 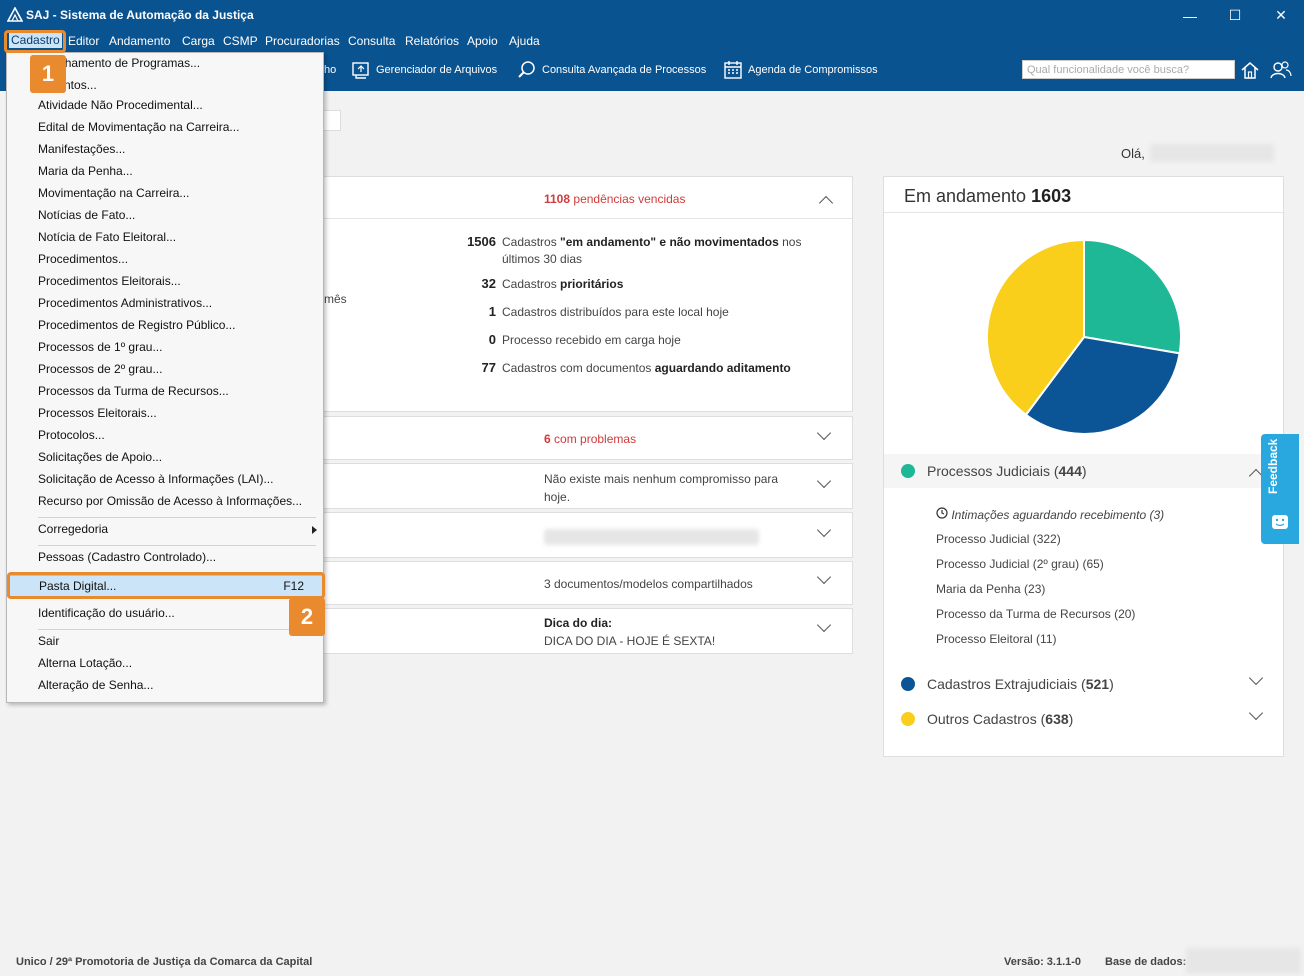 What do you see at coordinates (330, 70) in the screenshot?
I see `toolbar-partial-item: ho` at bounding box center [330, 70].